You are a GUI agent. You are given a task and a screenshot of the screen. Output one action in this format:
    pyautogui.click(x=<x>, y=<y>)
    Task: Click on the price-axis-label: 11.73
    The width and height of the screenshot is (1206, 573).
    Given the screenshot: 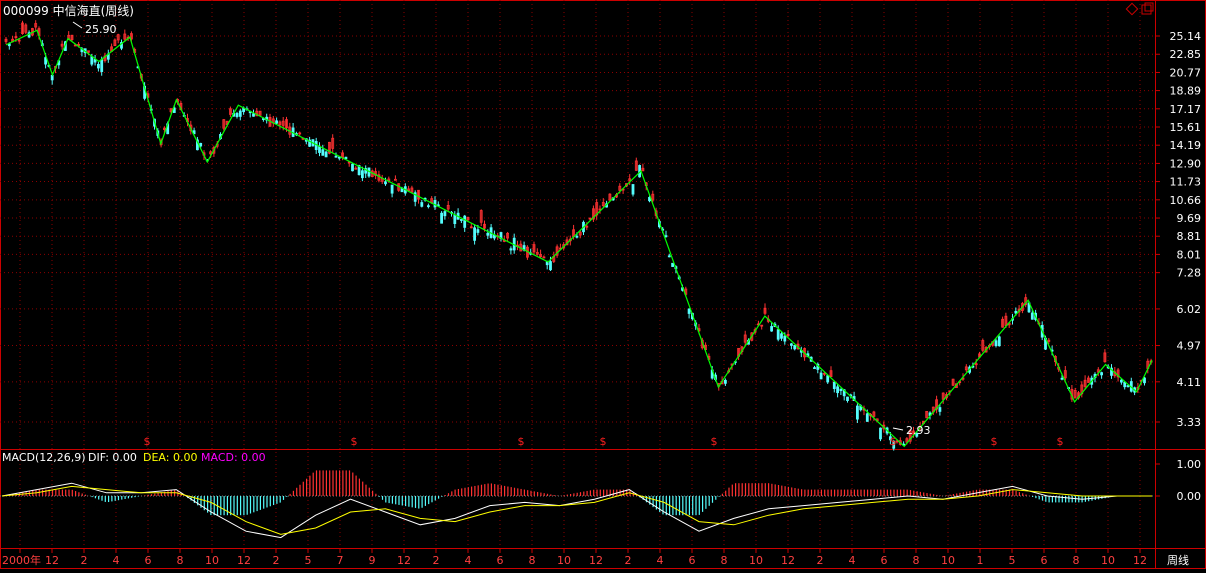 What is the action you would take?
    pyautogui.click(x=1186, y=182)
    